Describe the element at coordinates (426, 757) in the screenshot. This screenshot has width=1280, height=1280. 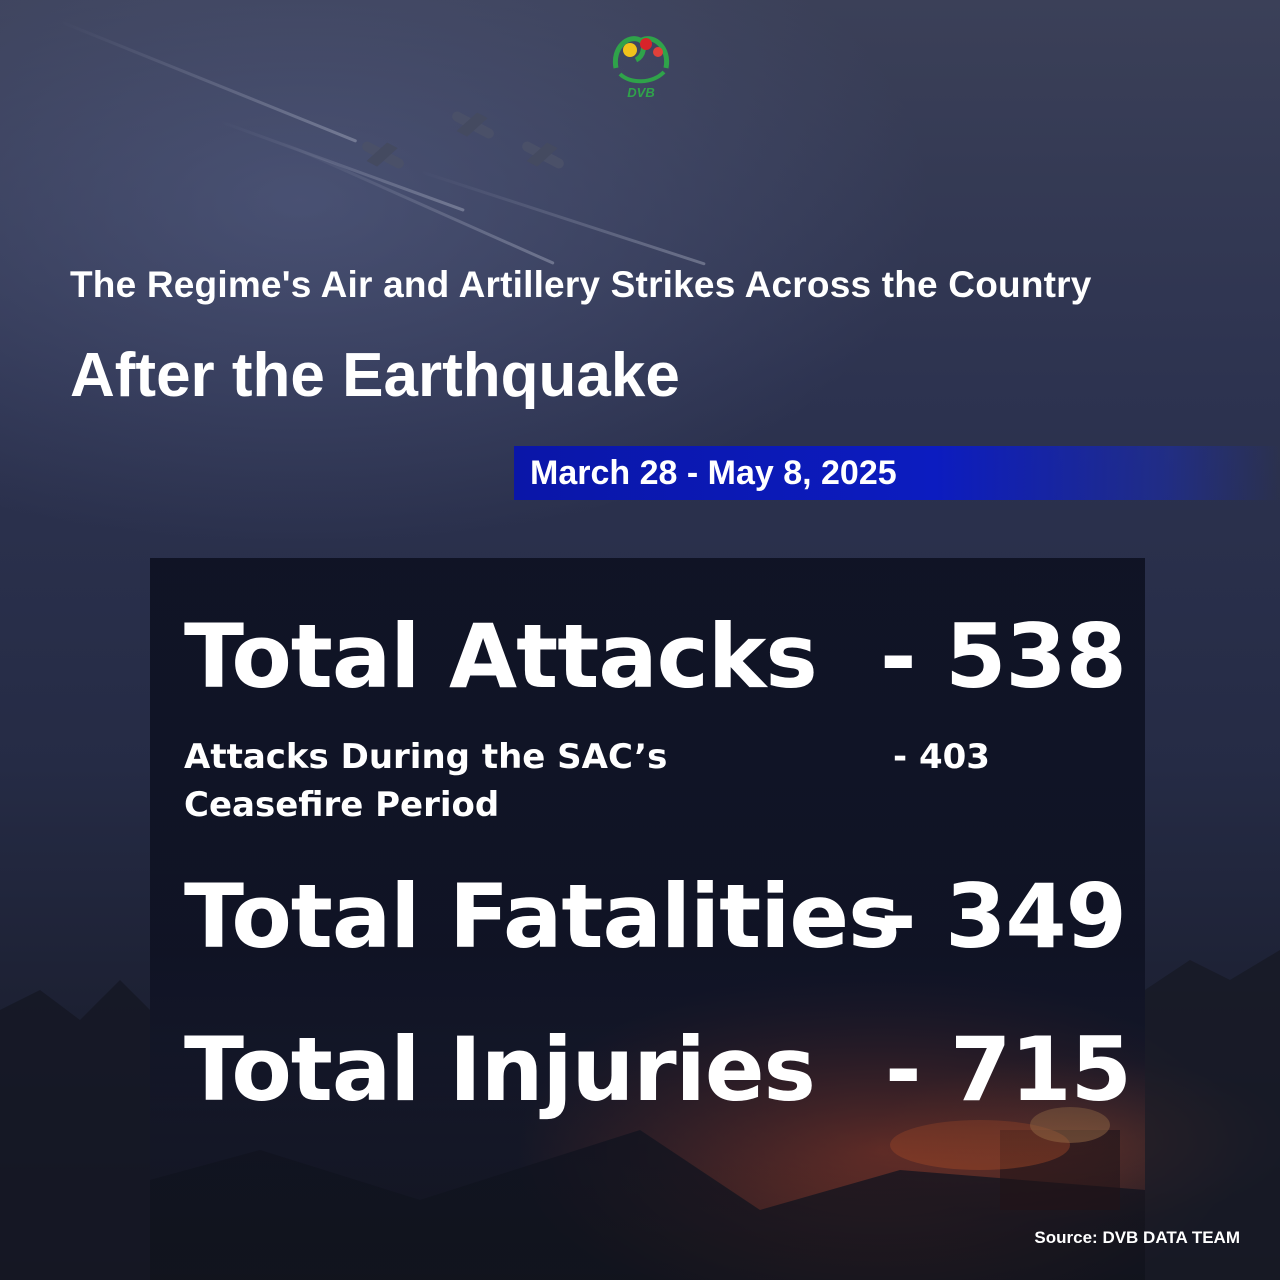
I see `ceasefire-attacks-label-line1: Attacks During the SAC’s` at that location.